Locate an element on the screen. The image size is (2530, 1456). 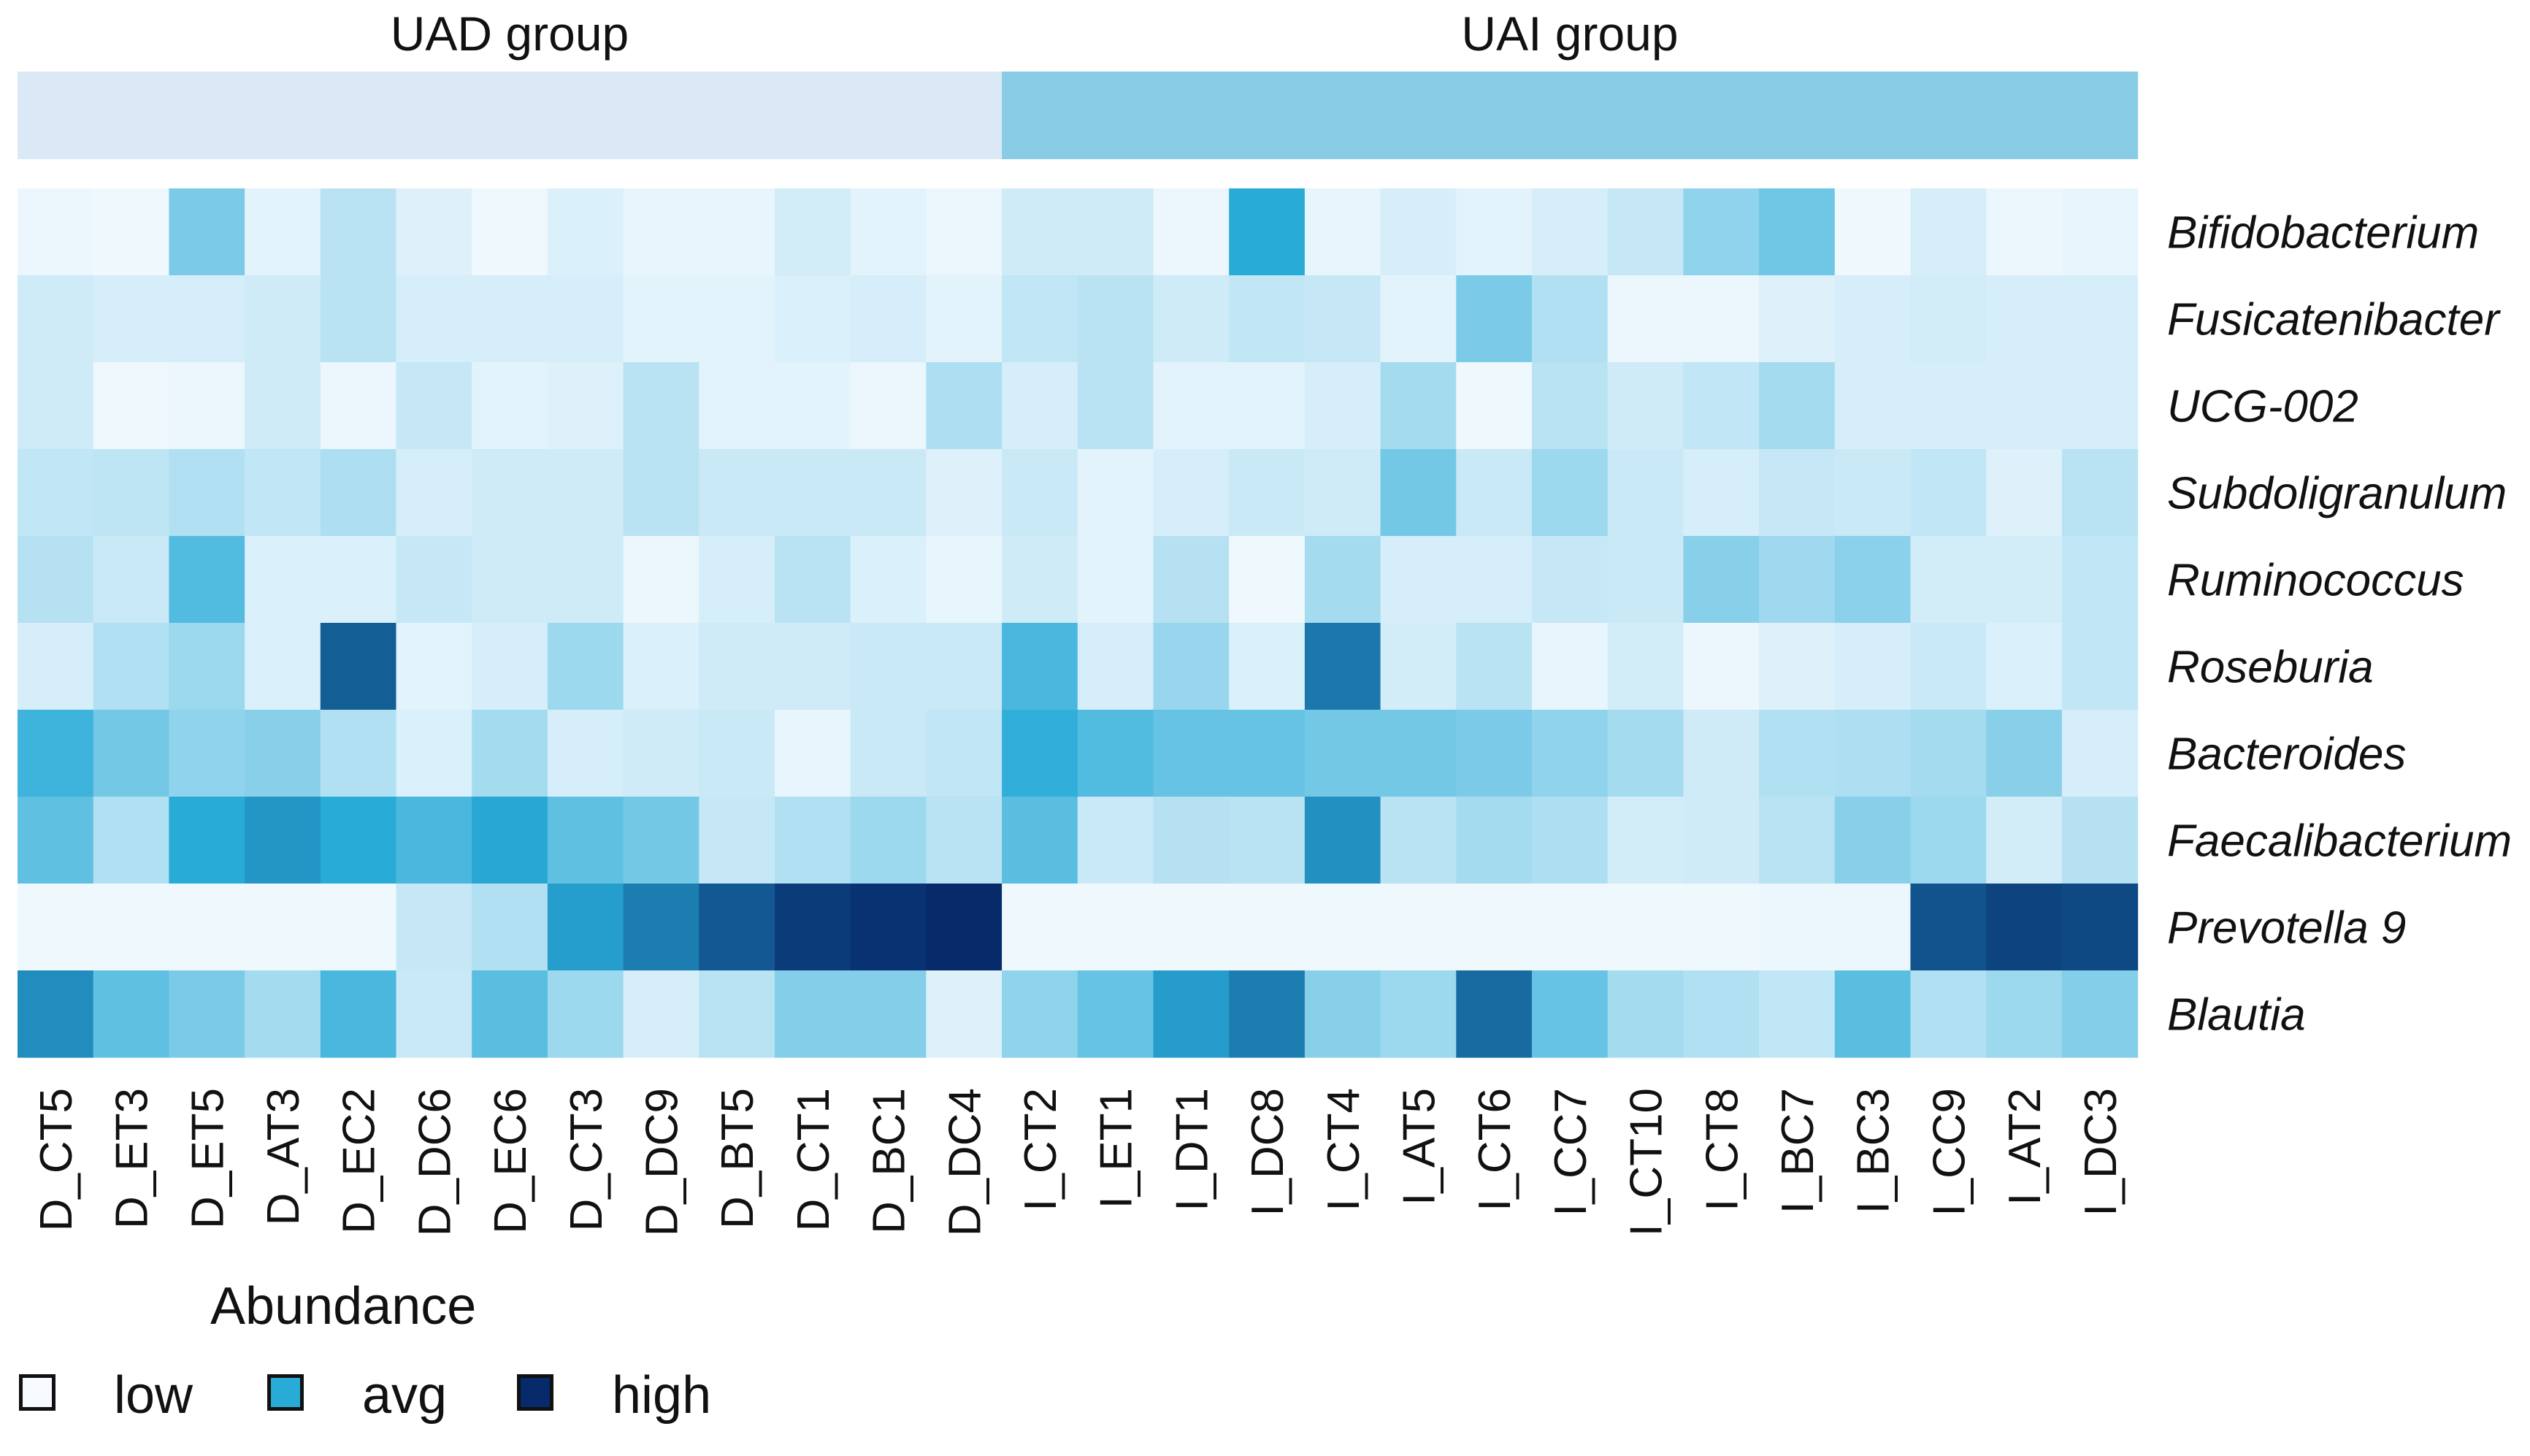
column-label: D_BC1 is located at coordinates (890, 1161).